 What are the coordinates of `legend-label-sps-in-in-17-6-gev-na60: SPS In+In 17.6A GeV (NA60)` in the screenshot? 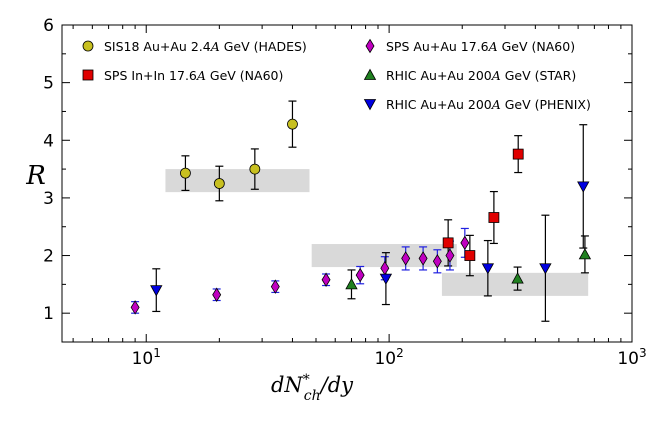 It's located at (193, 75).